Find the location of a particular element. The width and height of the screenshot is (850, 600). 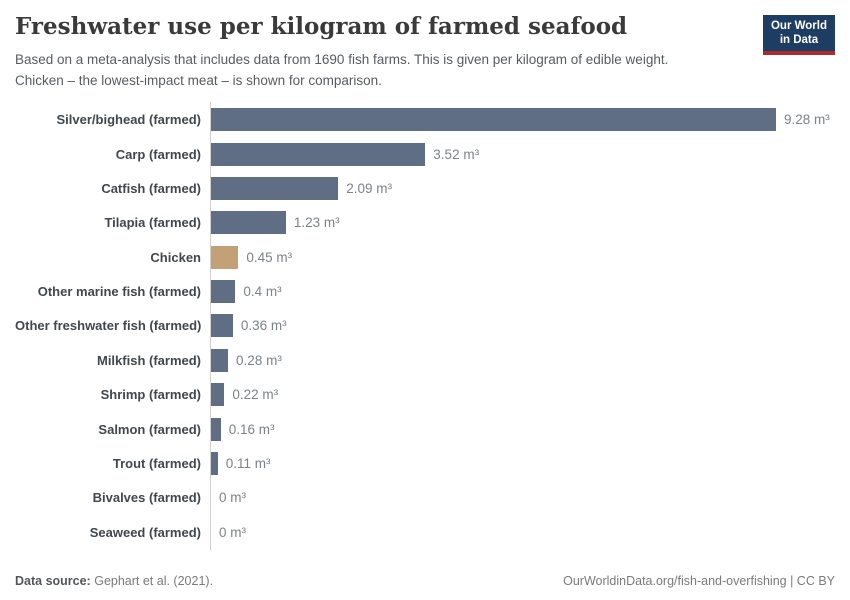

data-source-value: Gephart et al. (2021). is located at coordinates (154, 581).